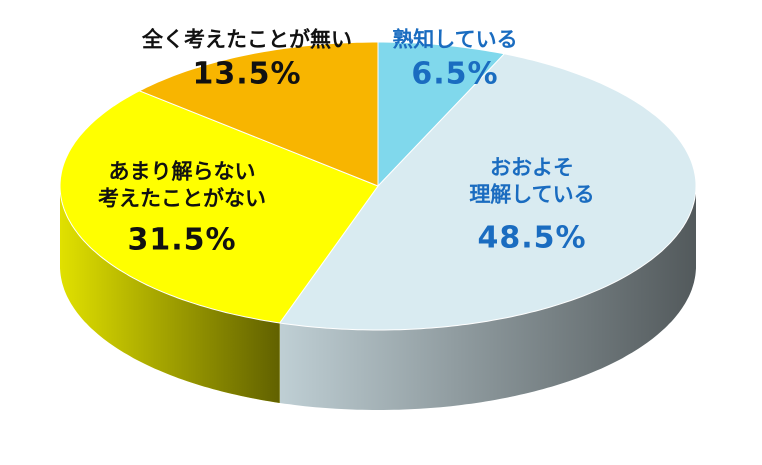 The image size is (762, 465). What do you see at coordinates (182, 185) in the screenshot?
I see `category-label: あまり解らない 考えたことがない` at bounding box center [182, 185].